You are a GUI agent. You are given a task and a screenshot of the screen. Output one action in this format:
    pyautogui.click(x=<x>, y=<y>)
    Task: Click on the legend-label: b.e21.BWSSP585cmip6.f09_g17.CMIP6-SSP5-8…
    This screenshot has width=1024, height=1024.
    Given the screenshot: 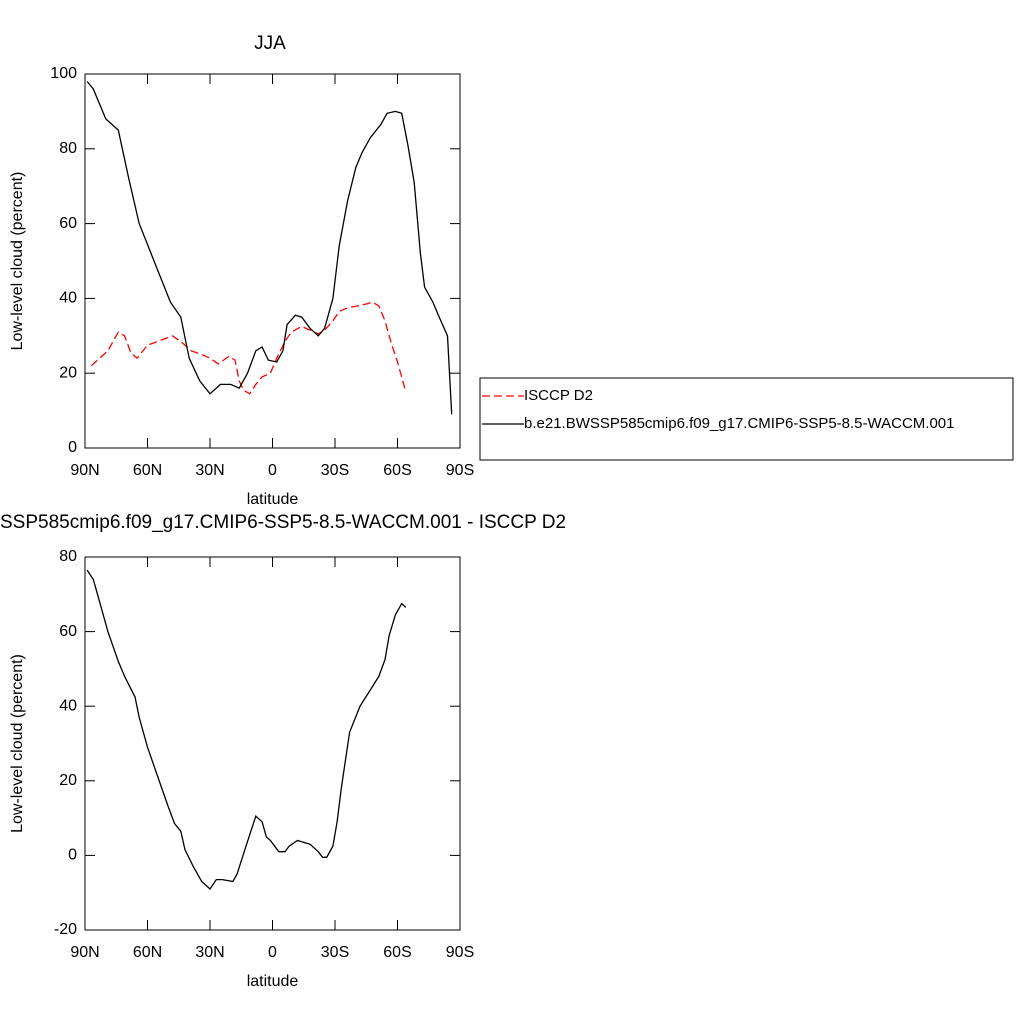 What is the action you would take?
    pyautogui.click(x=739, y=423)
    